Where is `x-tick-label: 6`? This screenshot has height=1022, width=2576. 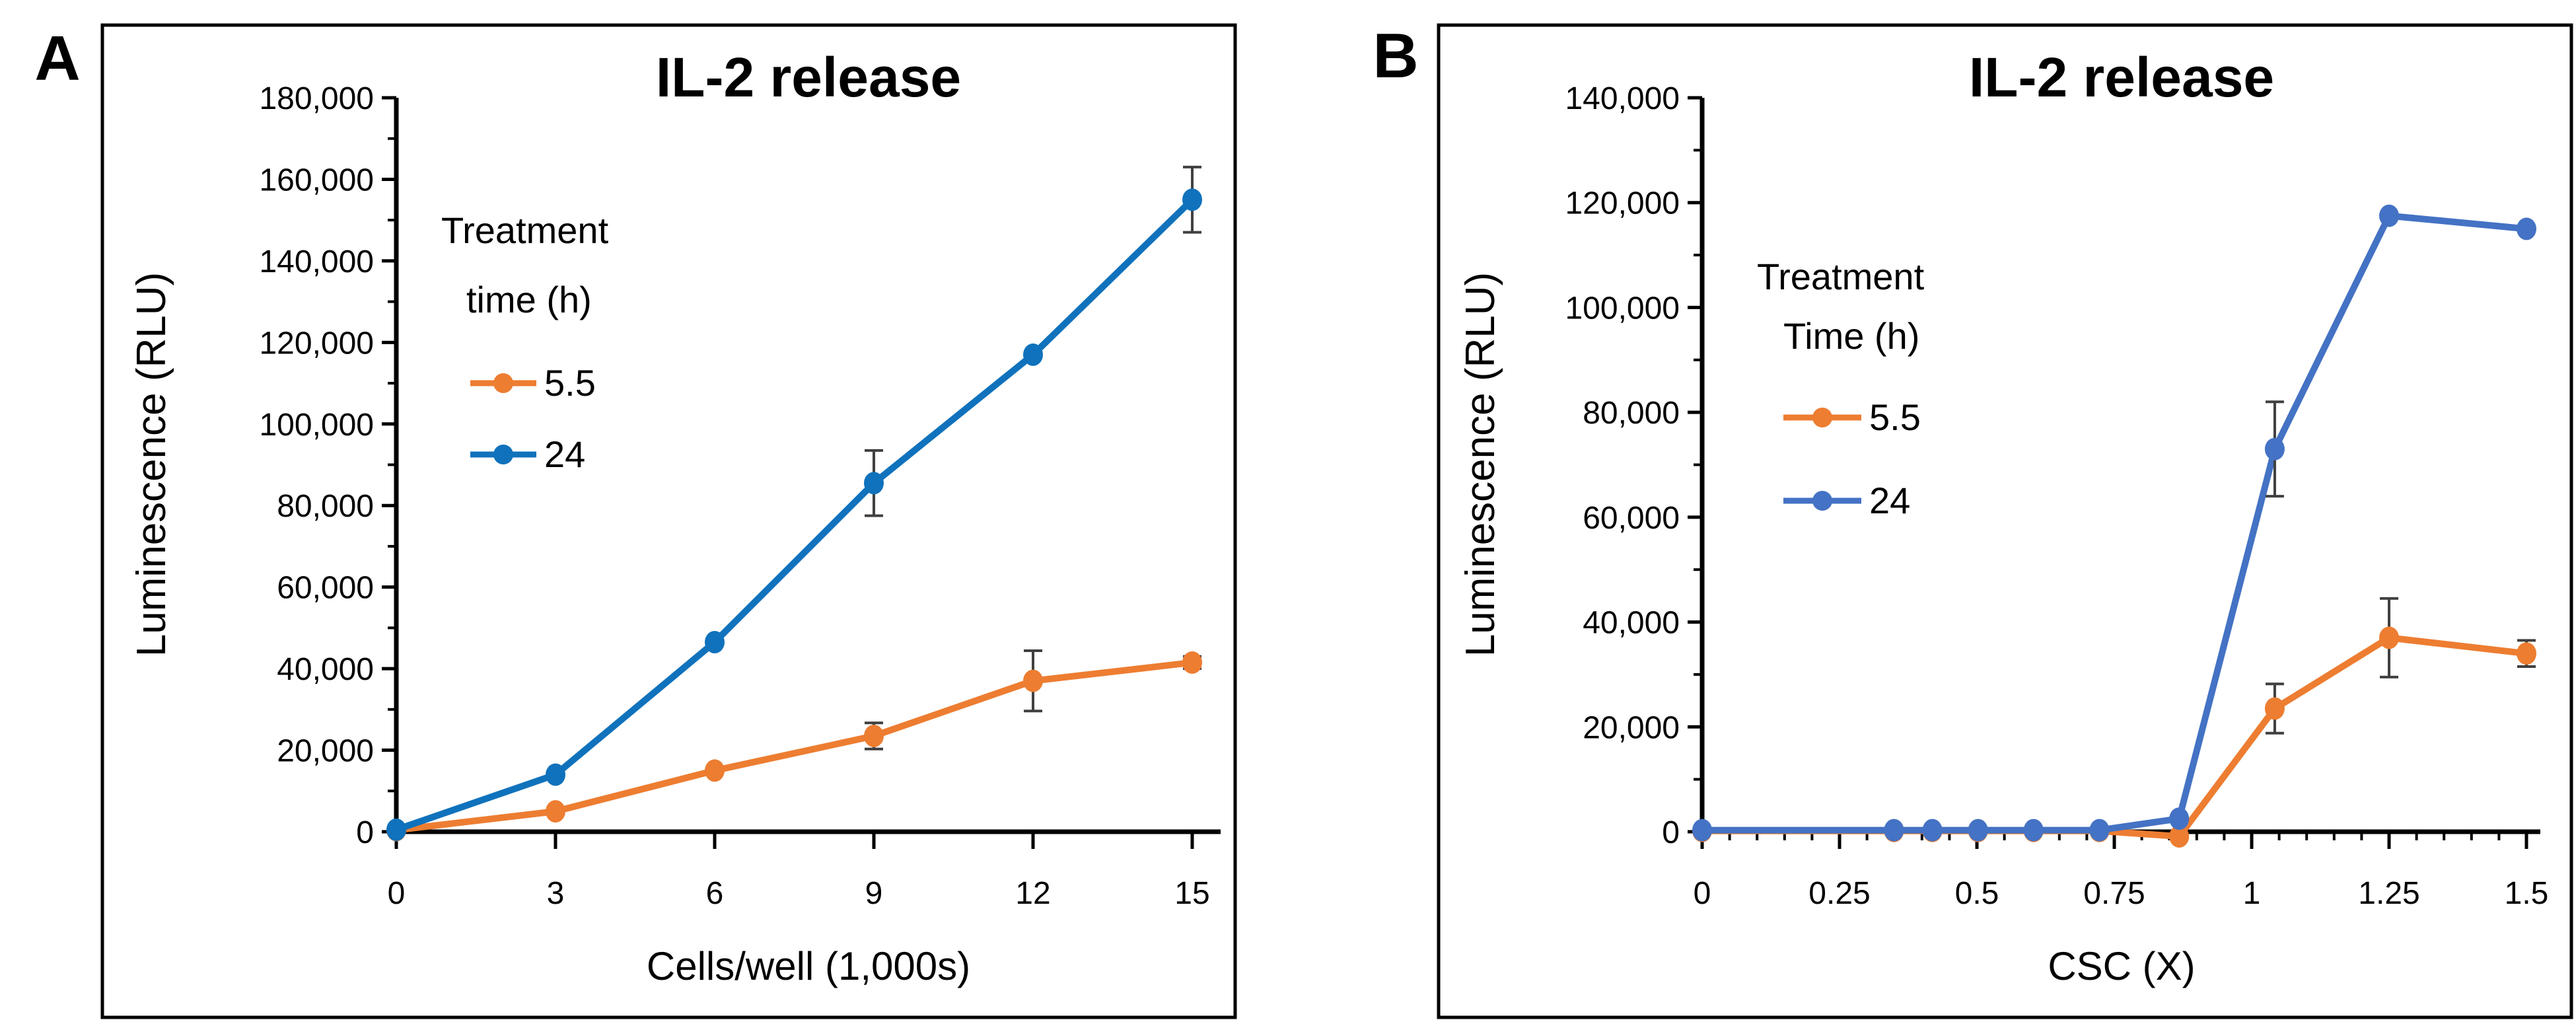 x-tick-label: 6 is located at coordinates (715, 894).